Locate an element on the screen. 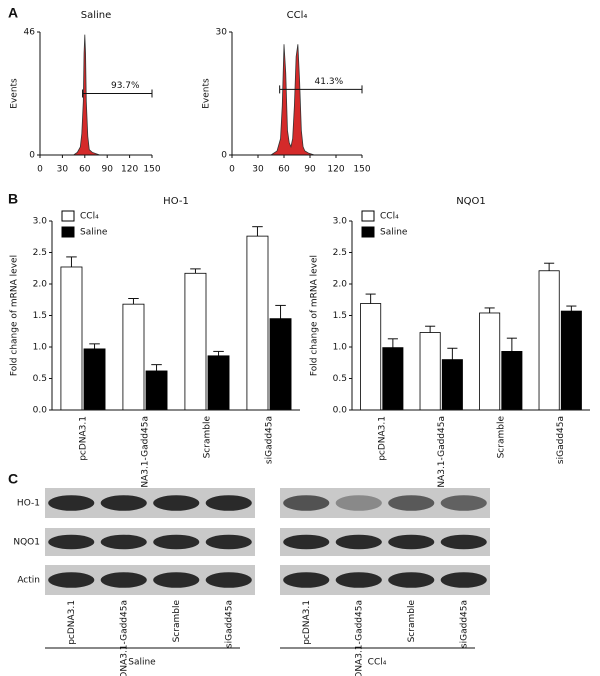 The image size is (600, 676). row-label: Actin is located at coordinates (28, 581).